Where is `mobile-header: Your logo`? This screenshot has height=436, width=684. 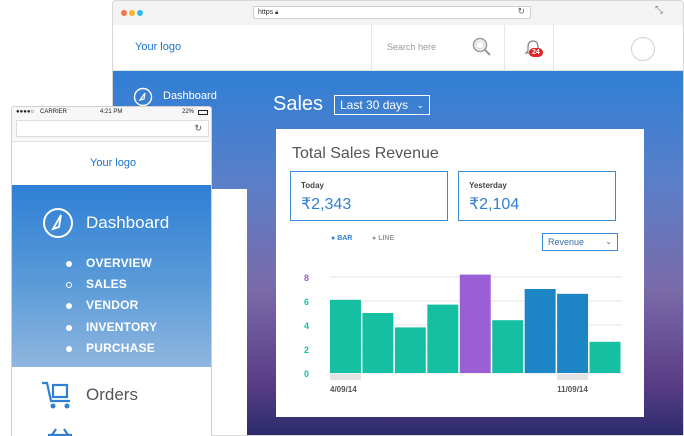
mobile-header: Your logo is located at coordinates (111, 163).